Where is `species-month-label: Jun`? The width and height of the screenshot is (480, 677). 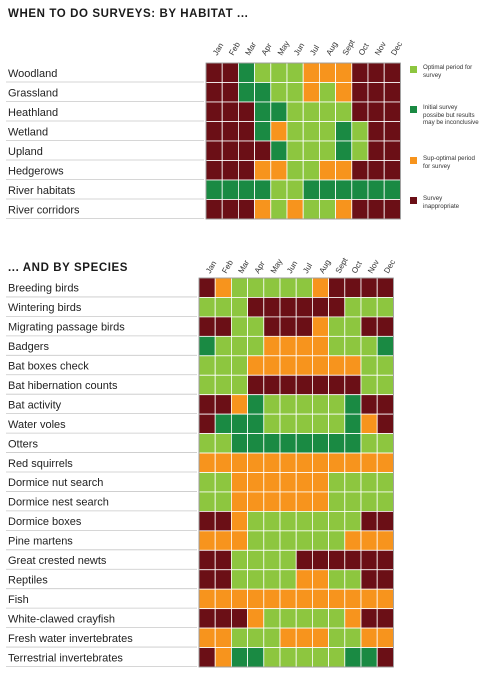 species-month-label: Jun is located at coordinates (292, 267).